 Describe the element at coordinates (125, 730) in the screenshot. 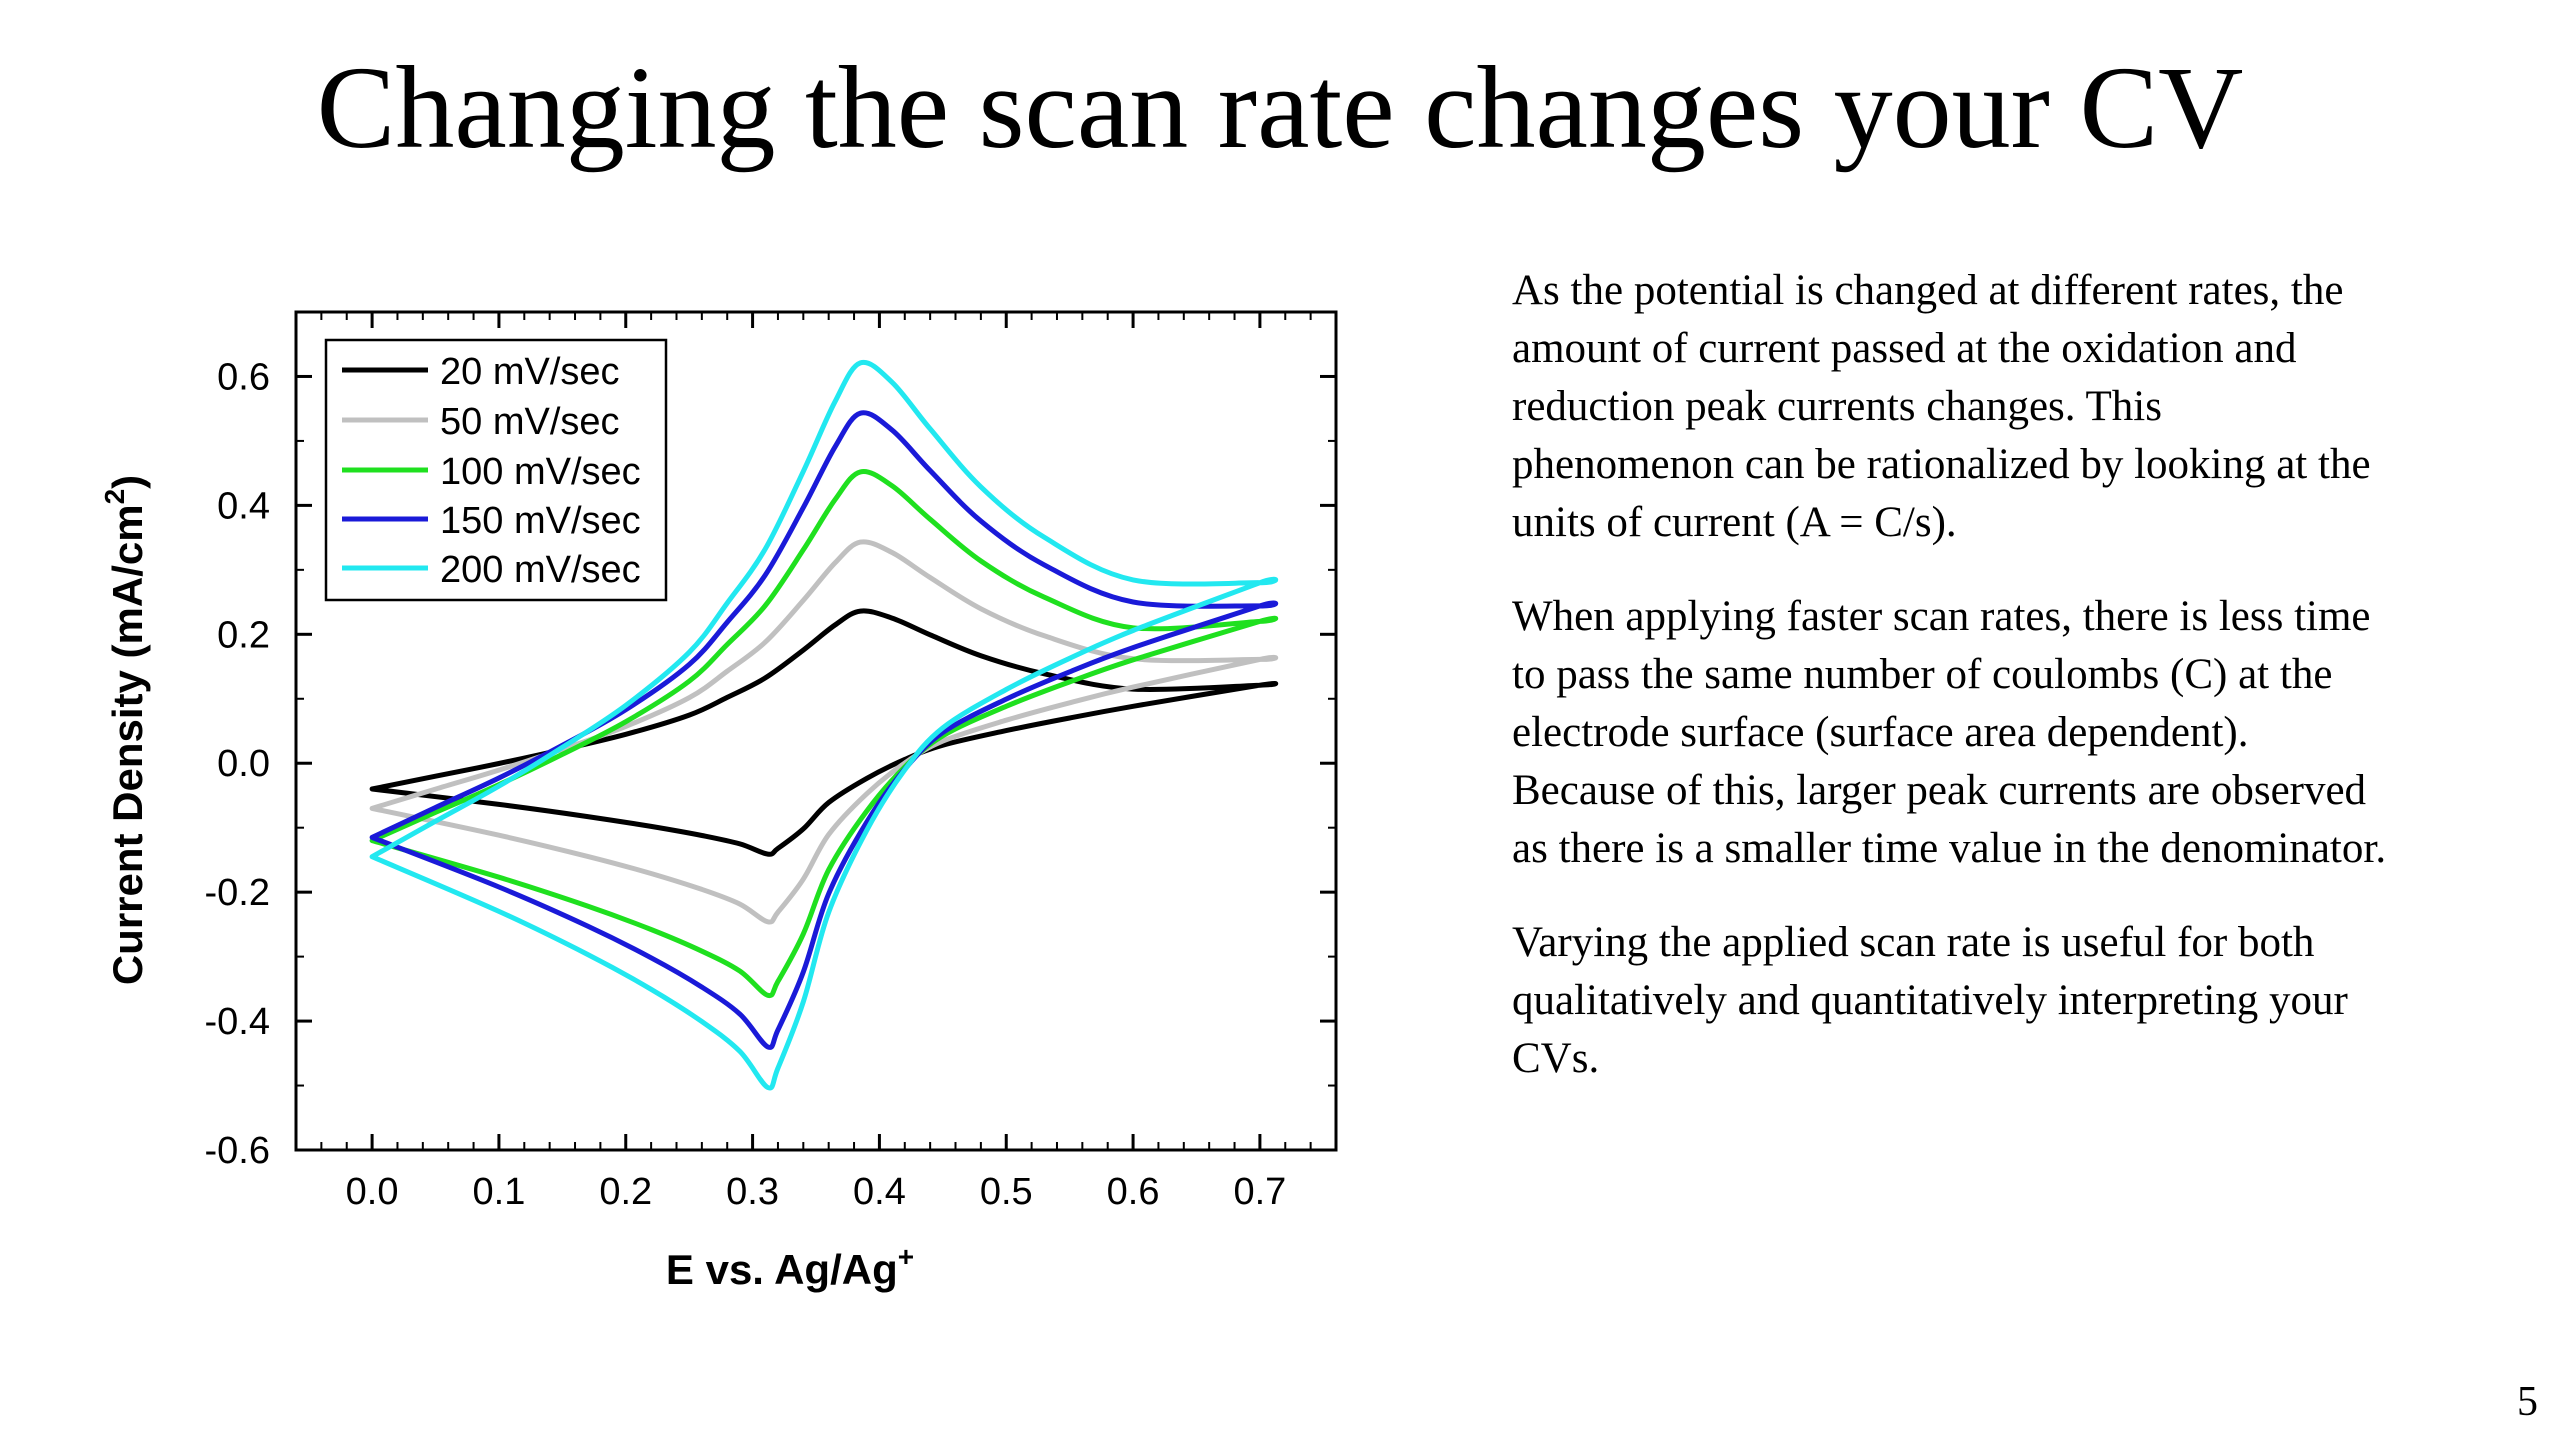

I see `y-axis-title: Current Density (mA/cm2)` at that location.